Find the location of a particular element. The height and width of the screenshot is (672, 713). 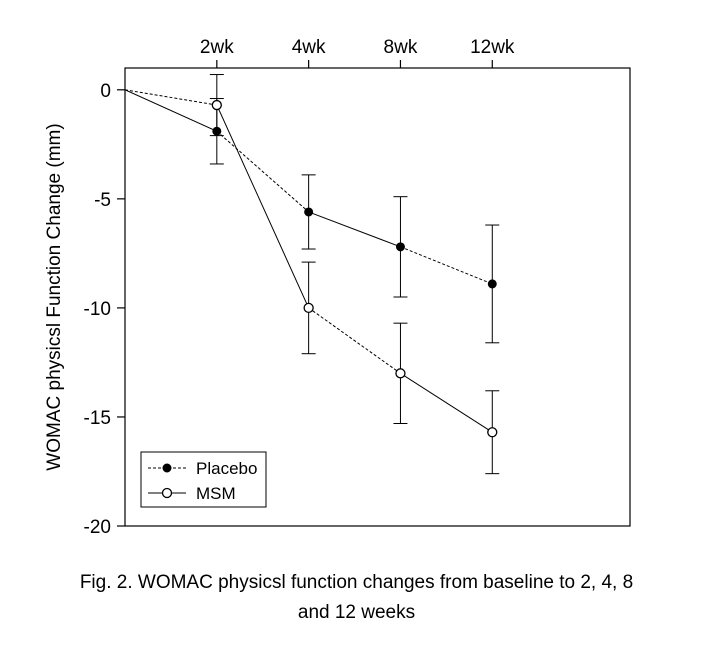

x-tick-label-0: 2wk is located at coordinates (217, 47).